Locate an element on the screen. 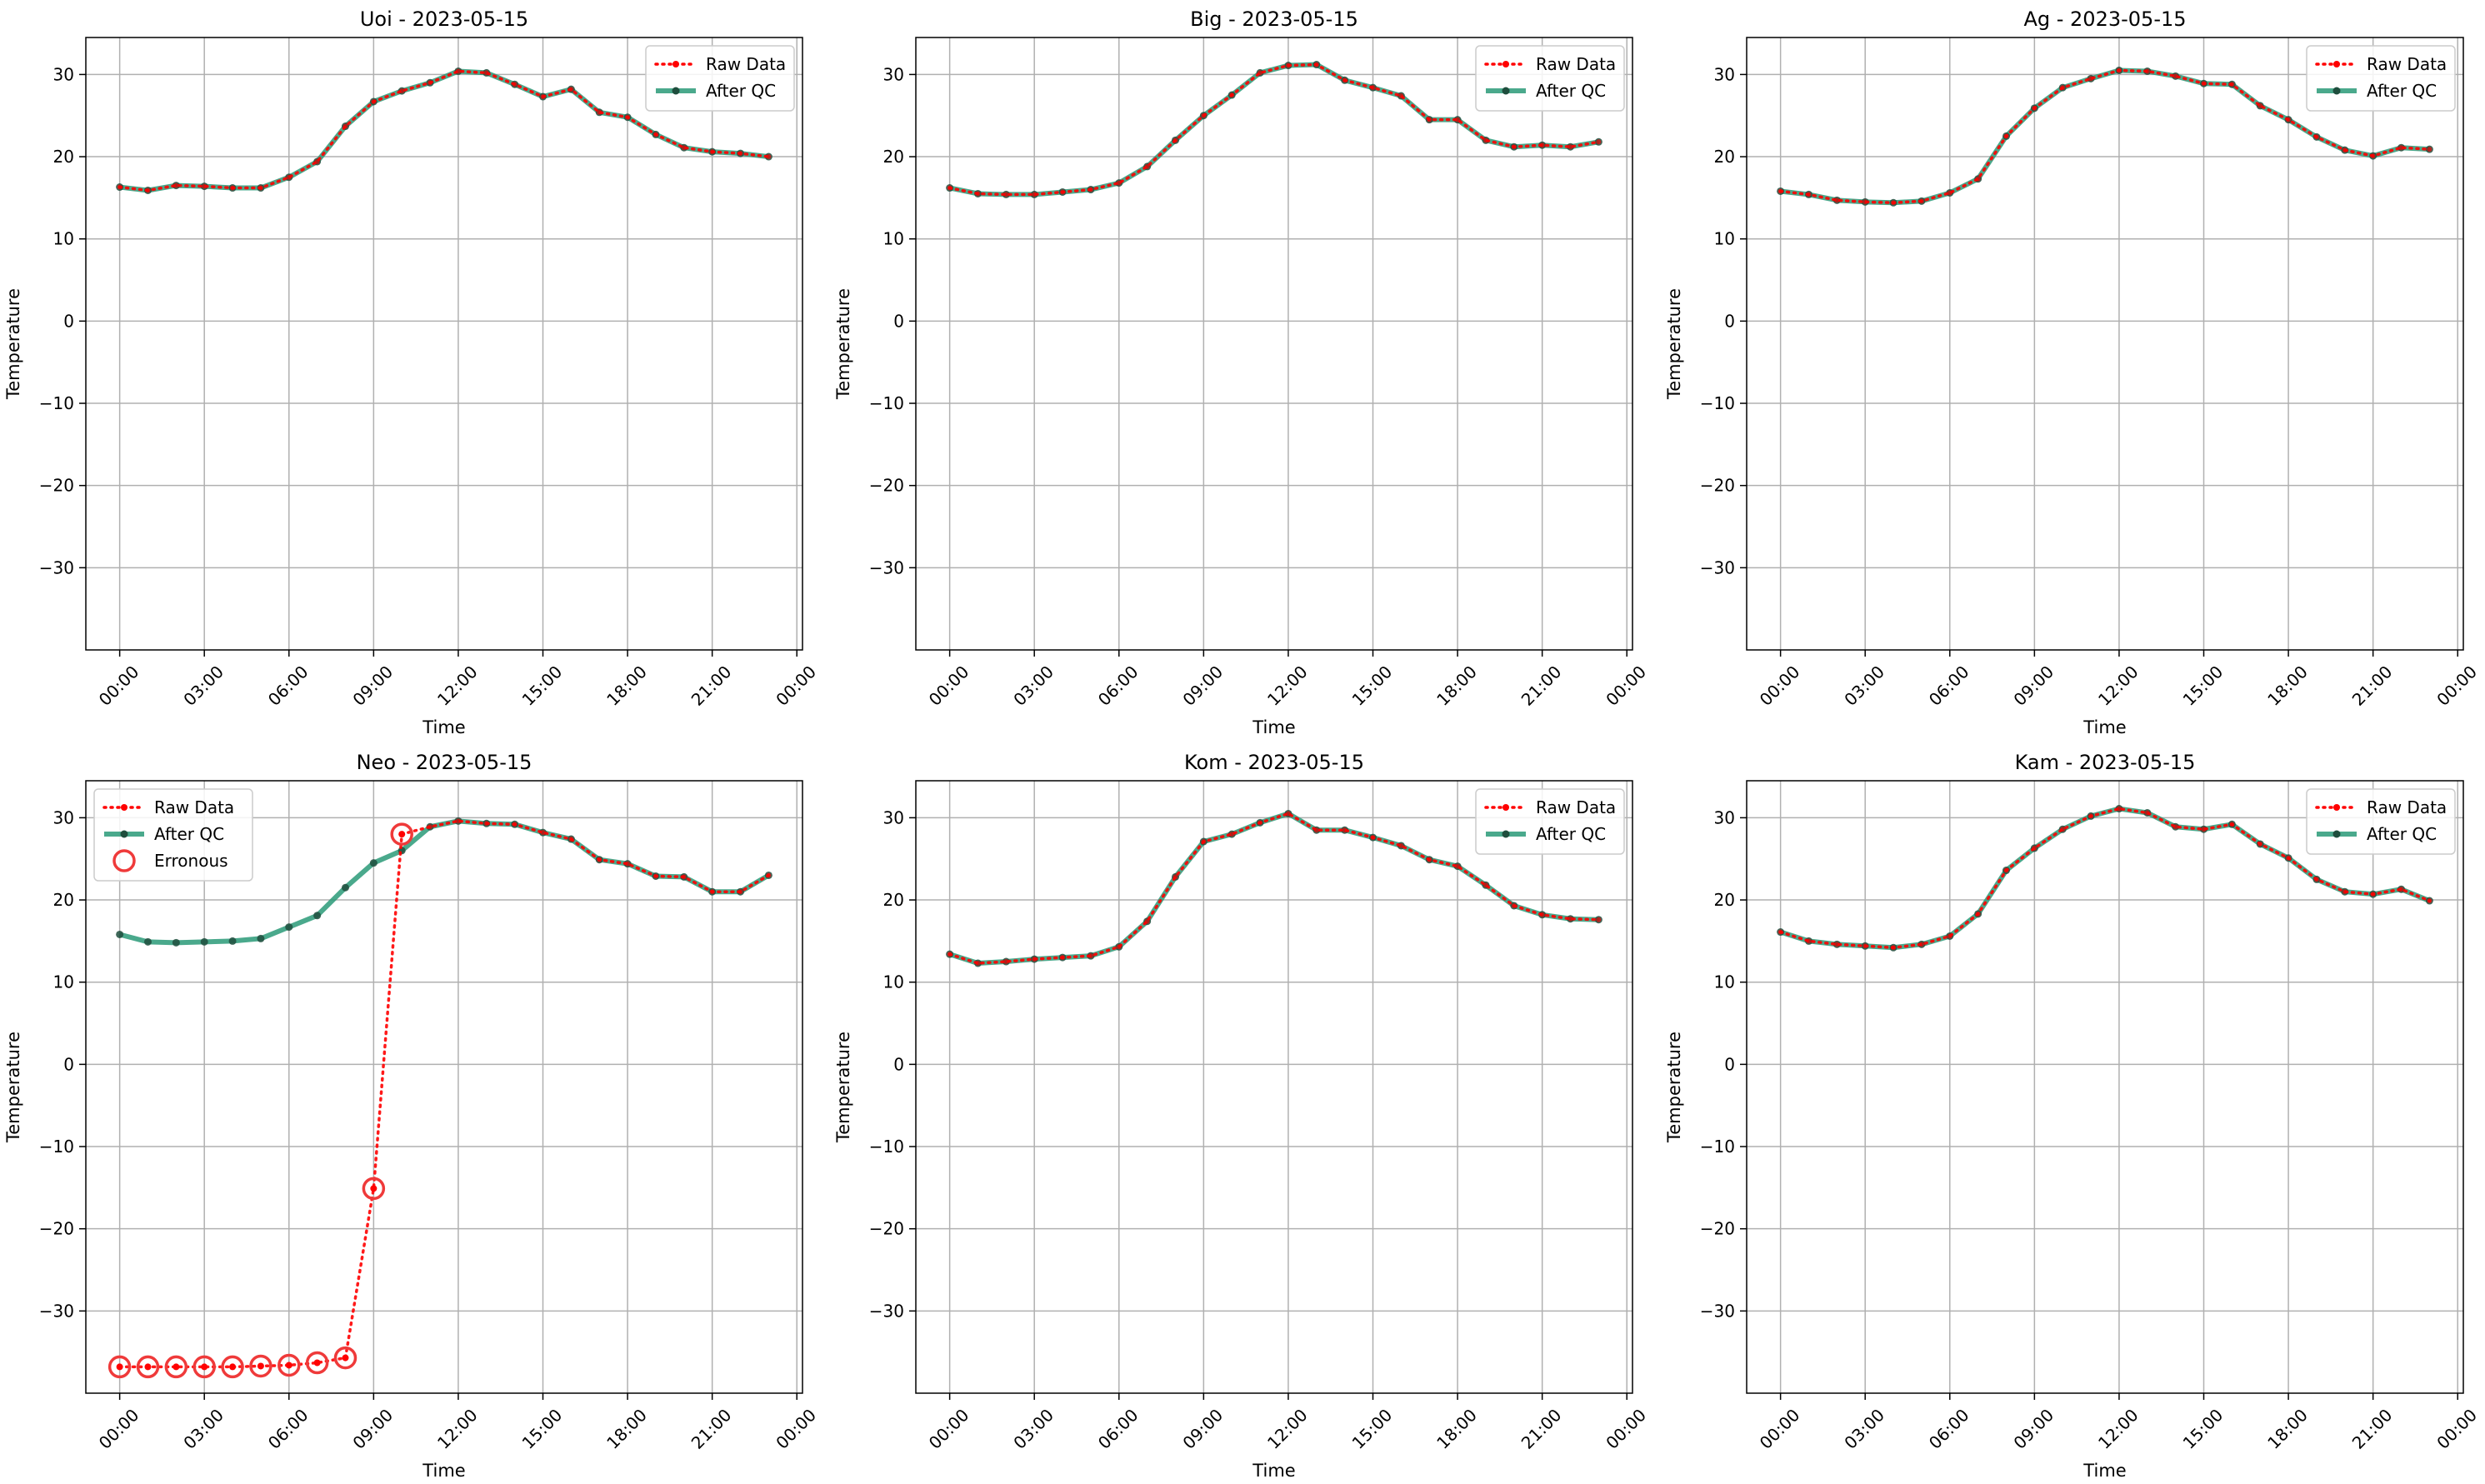 The width and height of the screenshot is (2485, 1484). legend-marker-after-qc is located at coordinates (676, 91).